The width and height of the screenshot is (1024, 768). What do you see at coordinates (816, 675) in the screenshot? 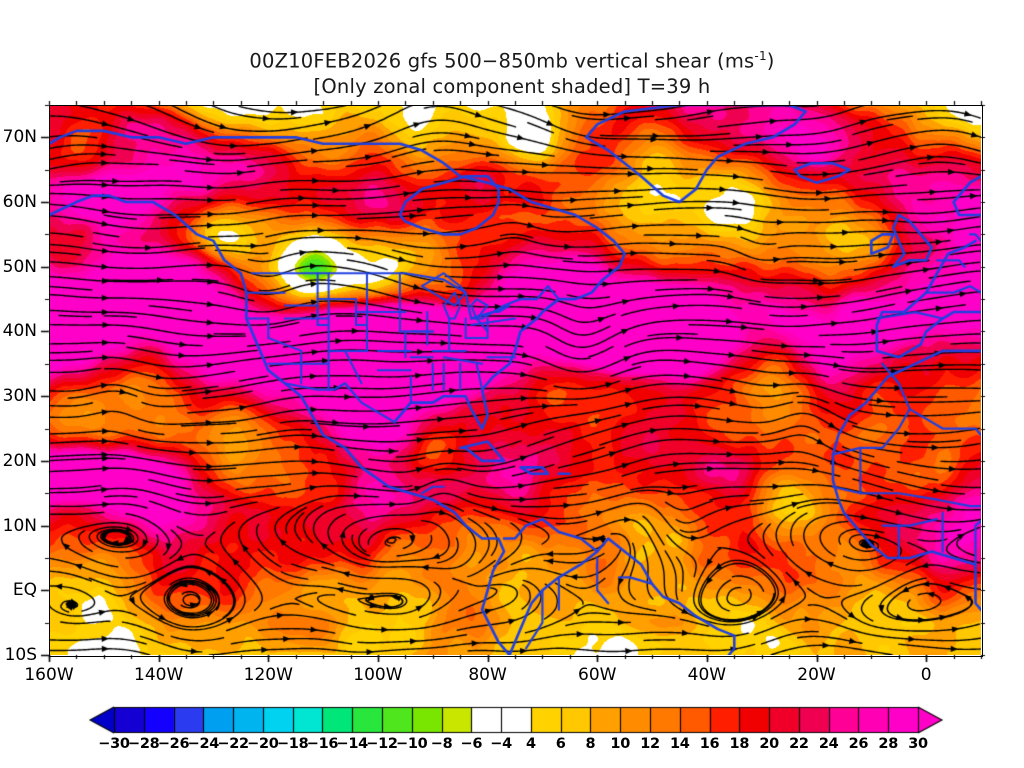
I see `x-axis-tick-label: 20W` at bounding box center [816, 675].